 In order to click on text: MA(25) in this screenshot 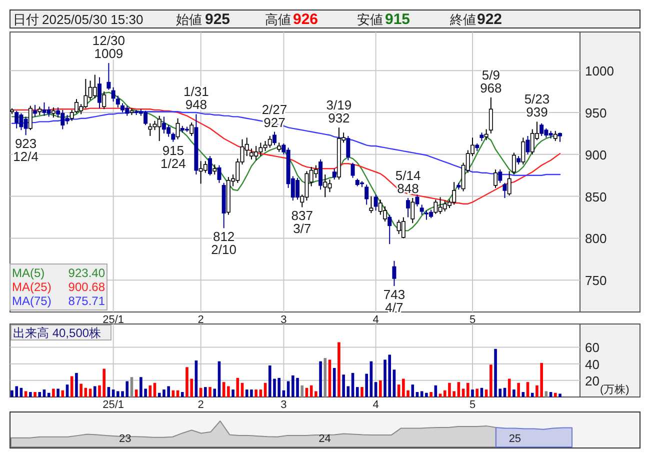, I will do `click(32, 287)`.